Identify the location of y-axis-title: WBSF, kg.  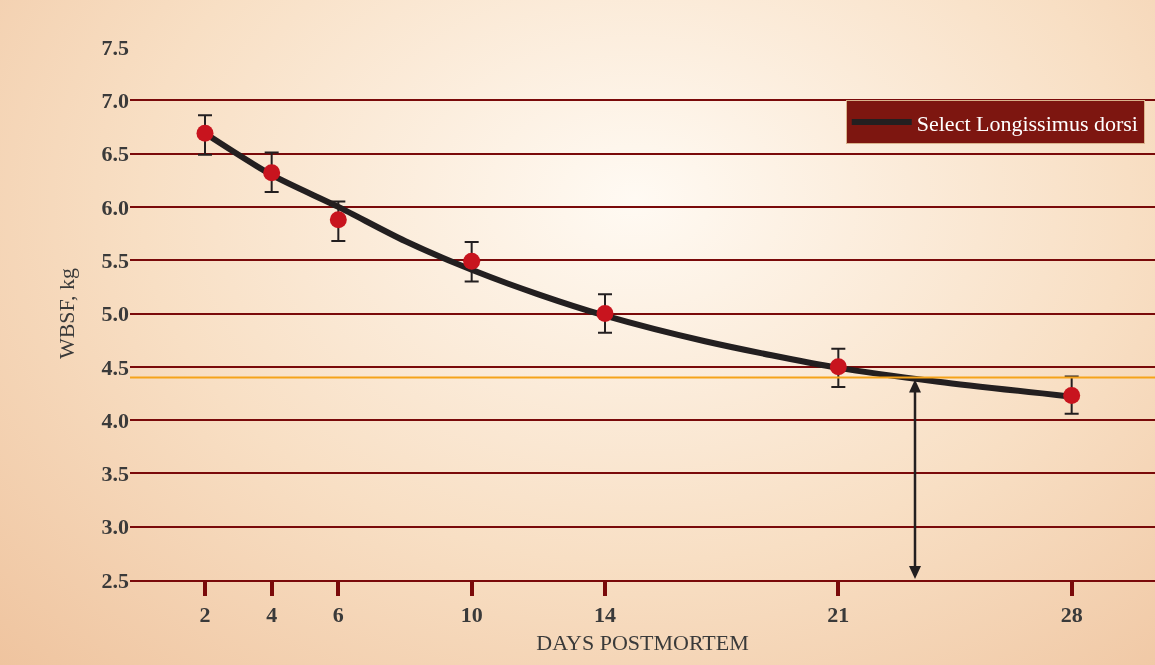
(67, 313).